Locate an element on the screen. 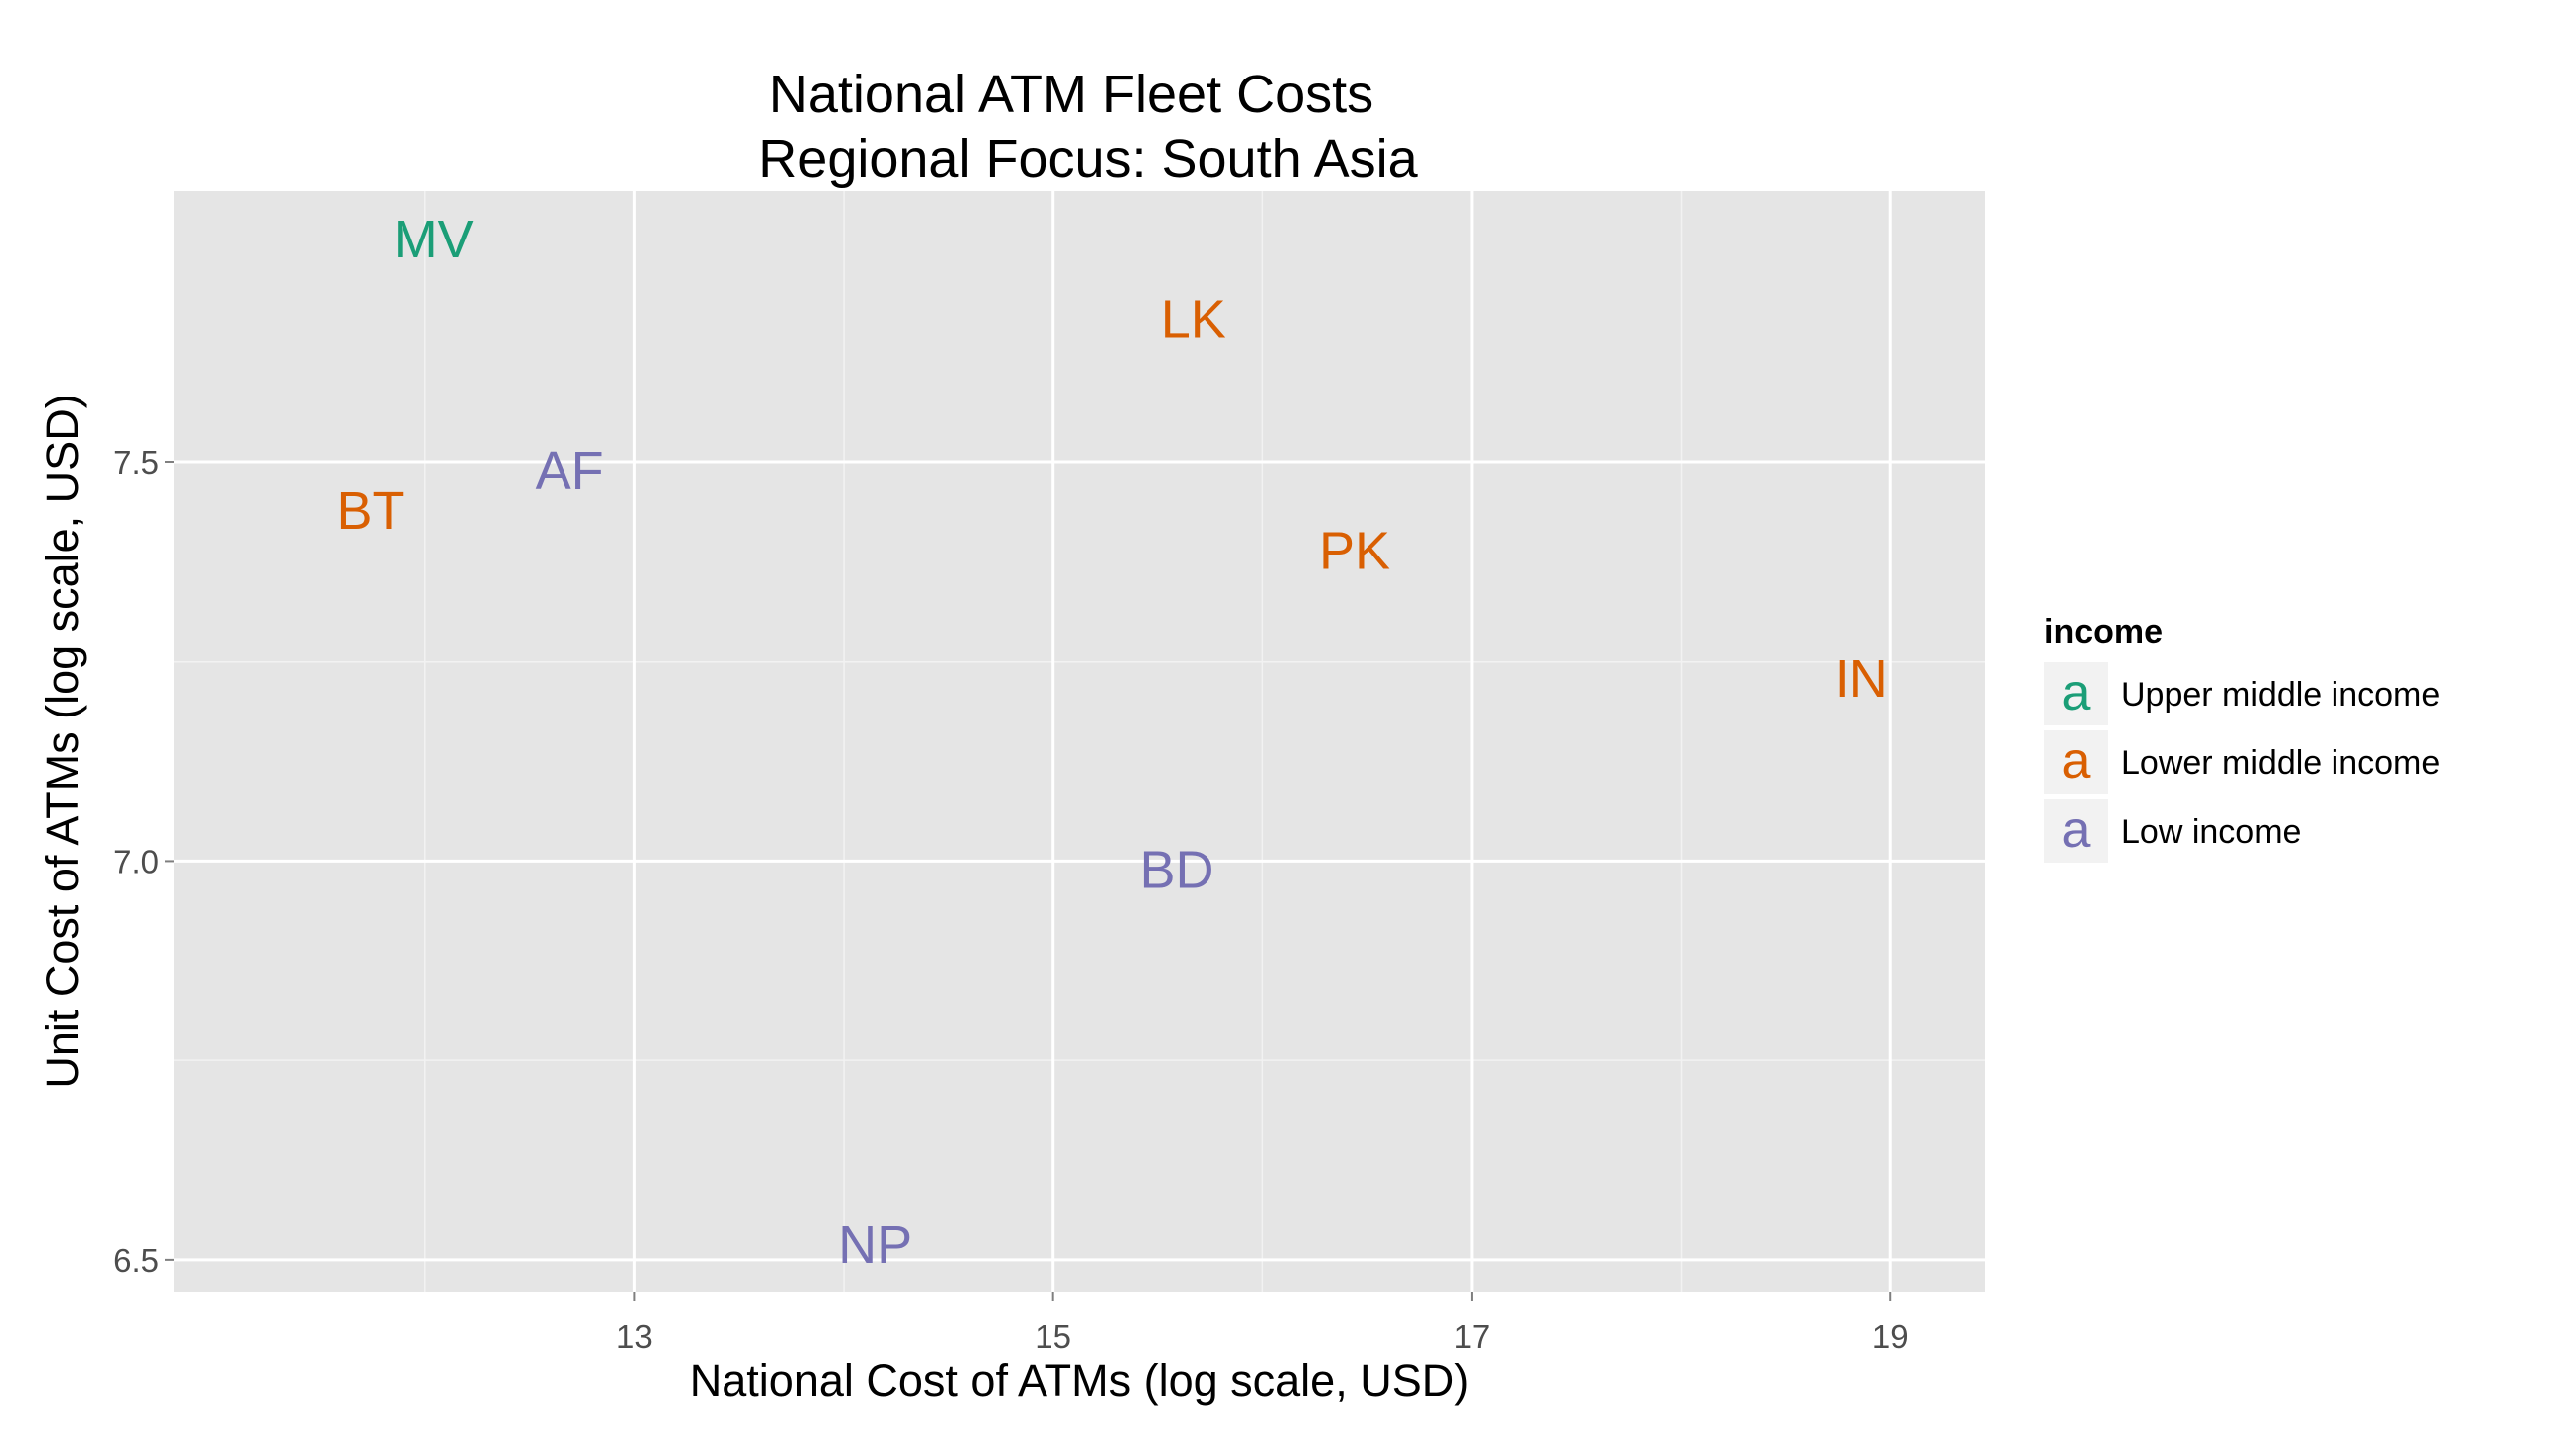 Image resolution: width=2576 pixels, height=1431 pixels. point-label-mv: MV is located at coordinates (434, 239).